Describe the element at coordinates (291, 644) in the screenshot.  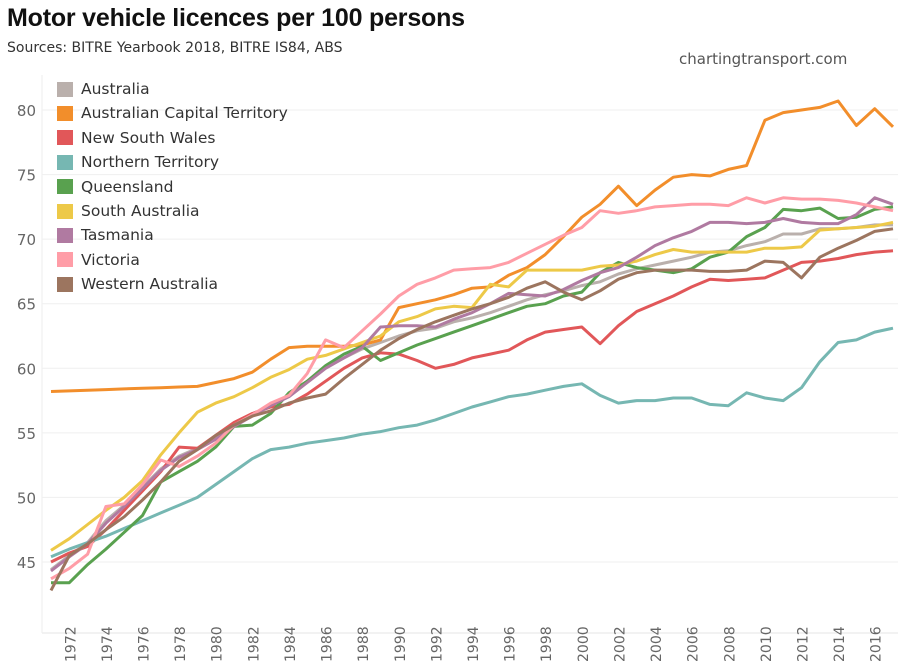
I see `x-tick-label: 1984` at that location.